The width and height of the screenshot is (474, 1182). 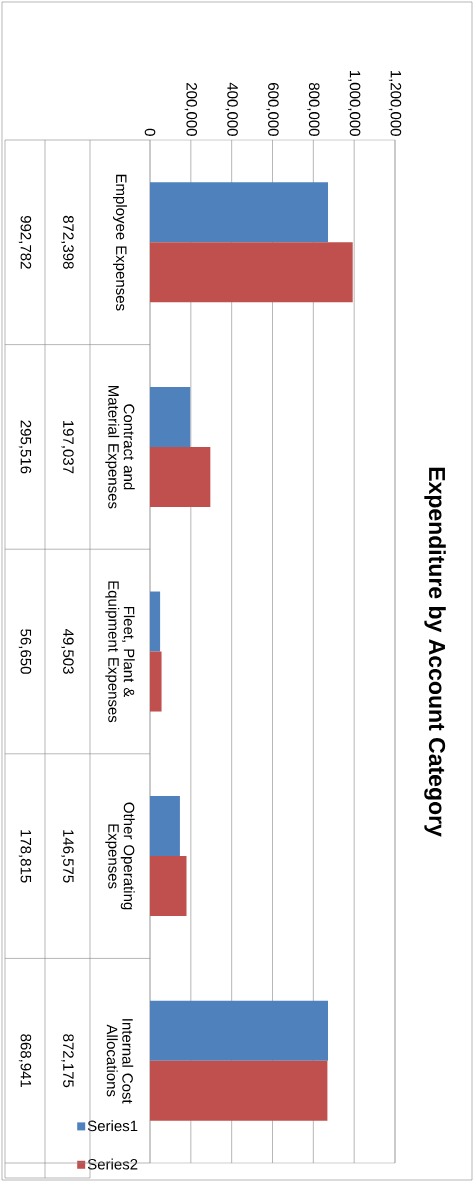 What do you see at coordinates (67, 242) in the screenshot?
I see `data-label: 872,398` at bounding box center [67, 242].